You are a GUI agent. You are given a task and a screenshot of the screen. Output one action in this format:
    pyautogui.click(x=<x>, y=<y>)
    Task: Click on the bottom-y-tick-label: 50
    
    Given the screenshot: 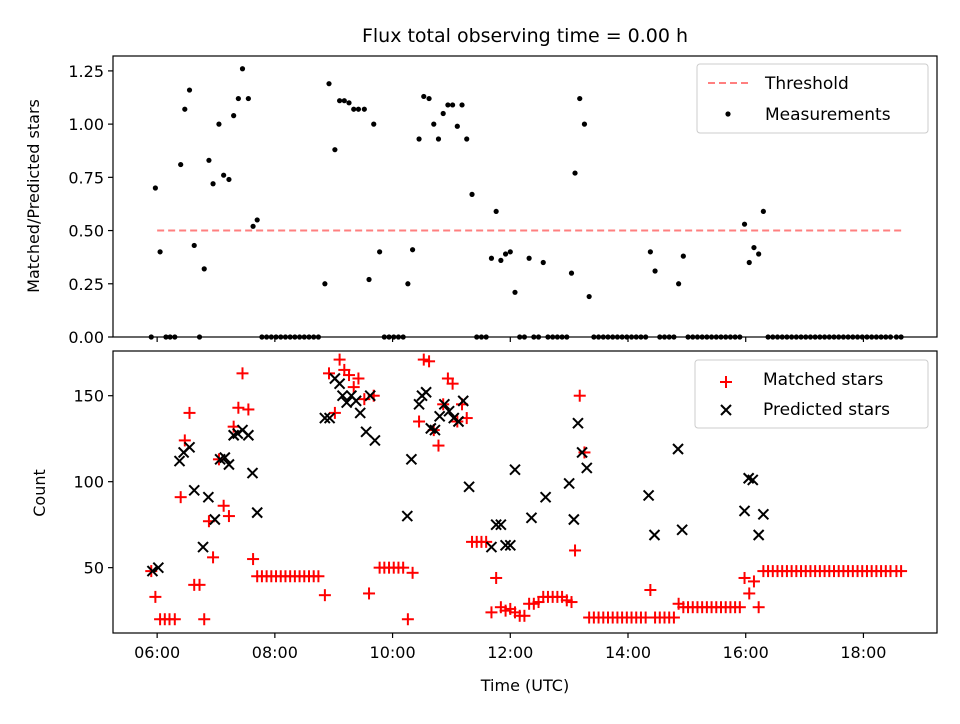 What is the action you would take?
    pyautogui.click(x=94, y=568)
    